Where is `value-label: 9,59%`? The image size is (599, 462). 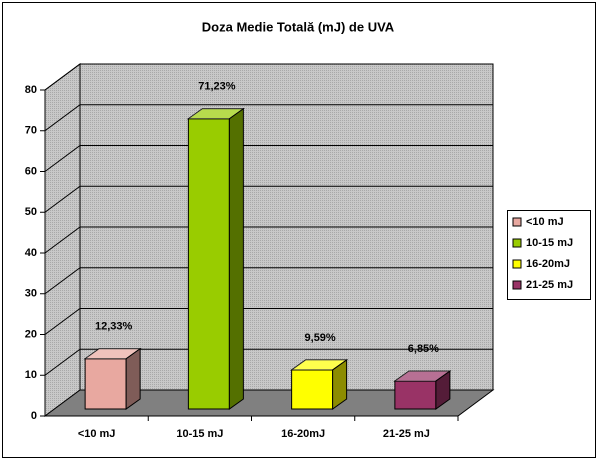
value-label: 9,59% is located at coordinates (320, 338).